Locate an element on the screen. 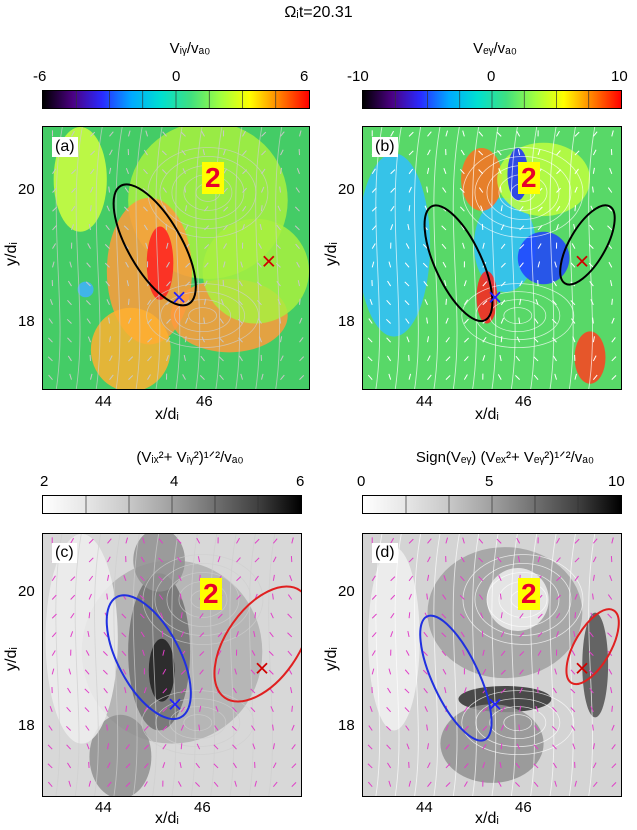 The width and height of the screenshot is (637, 830). colorbar-tick-b-min: -10 is located at coordinates (358, 76).